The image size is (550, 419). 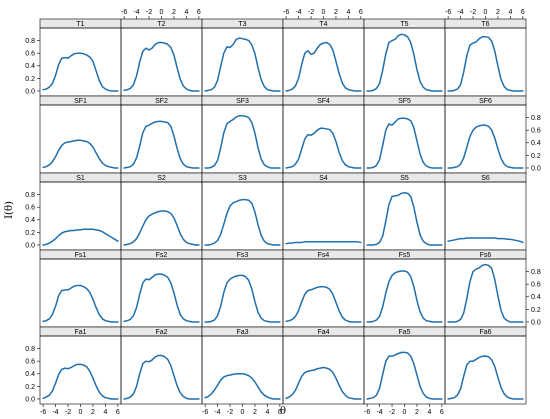 What do you see at coordinates (485, 178) in the screenshot?
I see `panel-label: S6` at bounding box center [485, 178].